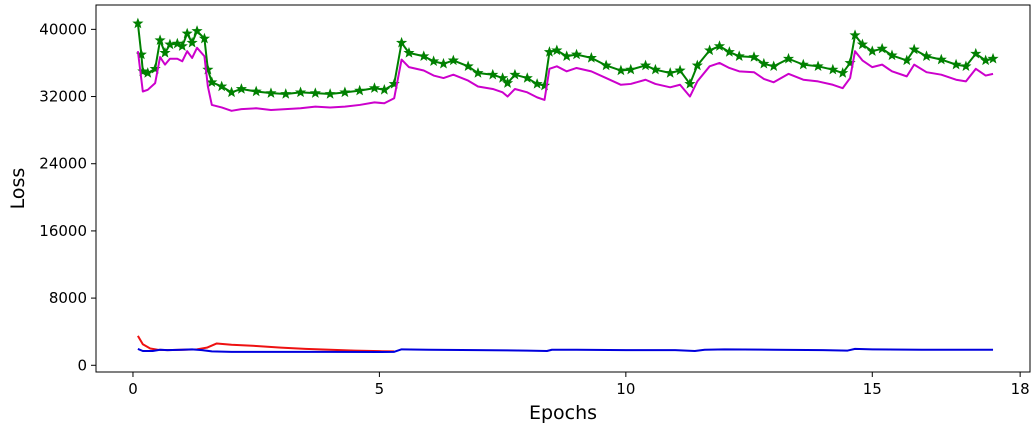  I want to click on y-tick-label: 16000, so click(63, 231).